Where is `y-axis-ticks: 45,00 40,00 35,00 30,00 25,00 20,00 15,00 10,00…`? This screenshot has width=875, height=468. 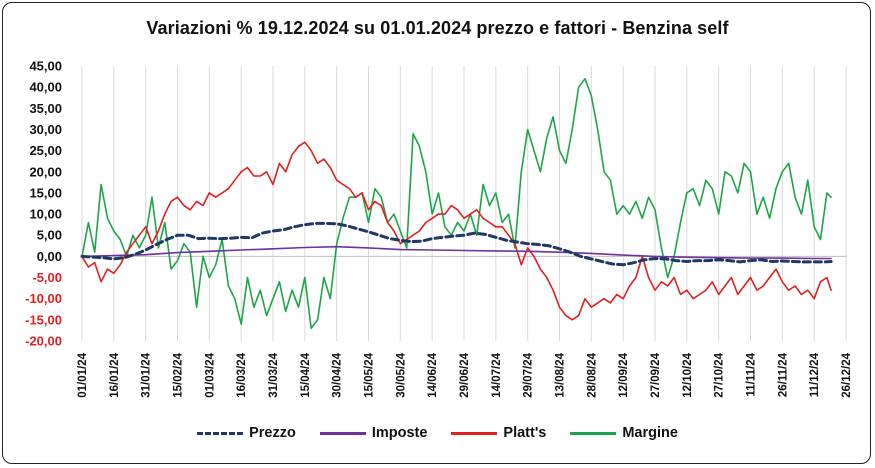
y-axis-ticks: 45,00 40,00 35,00 30,00 25,00 20,00 15,00 10,00… is located at coordinates (43, 204).